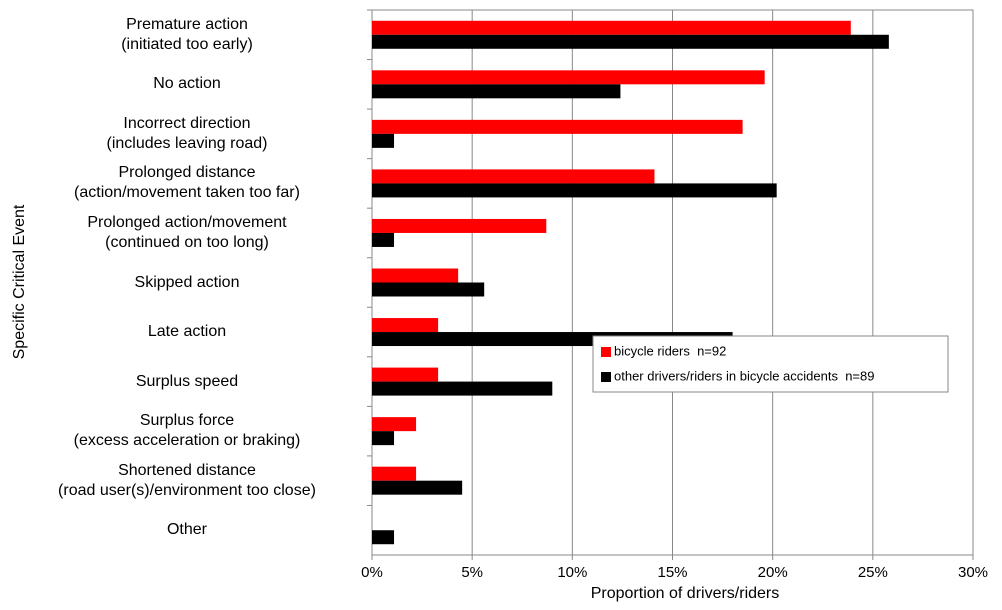 This screenshot has height=610, width=1002. What do you see at coordinates (187, 381) in the screenshot?
I see `y-tick-label: Surplus speed` at bounding box center [187, 381].